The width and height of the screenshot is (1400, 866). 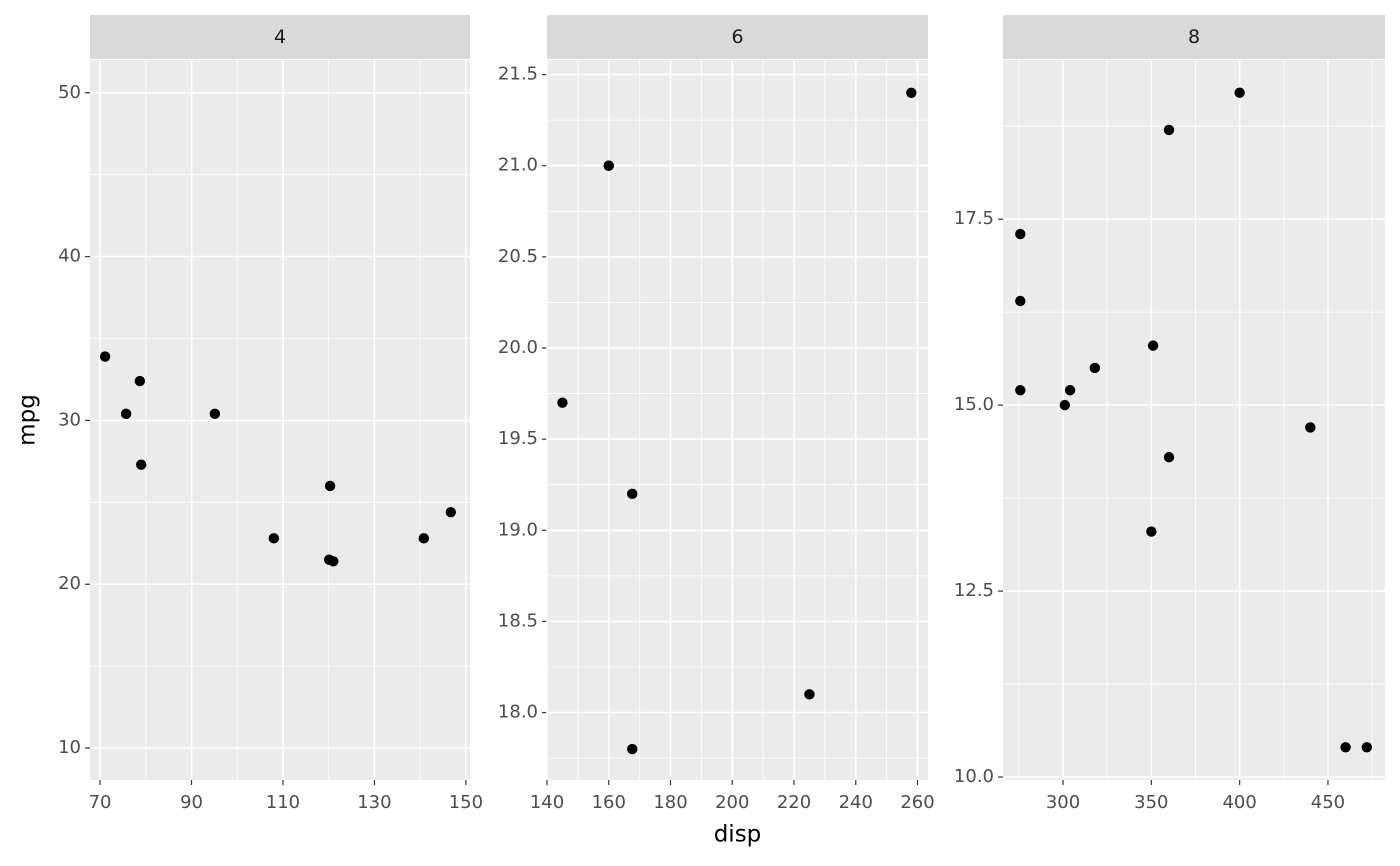 What do you see at coordinates (547, 802) in the screenshot?
I see `x-tick-label: 140` at bounding box center [547, 802].